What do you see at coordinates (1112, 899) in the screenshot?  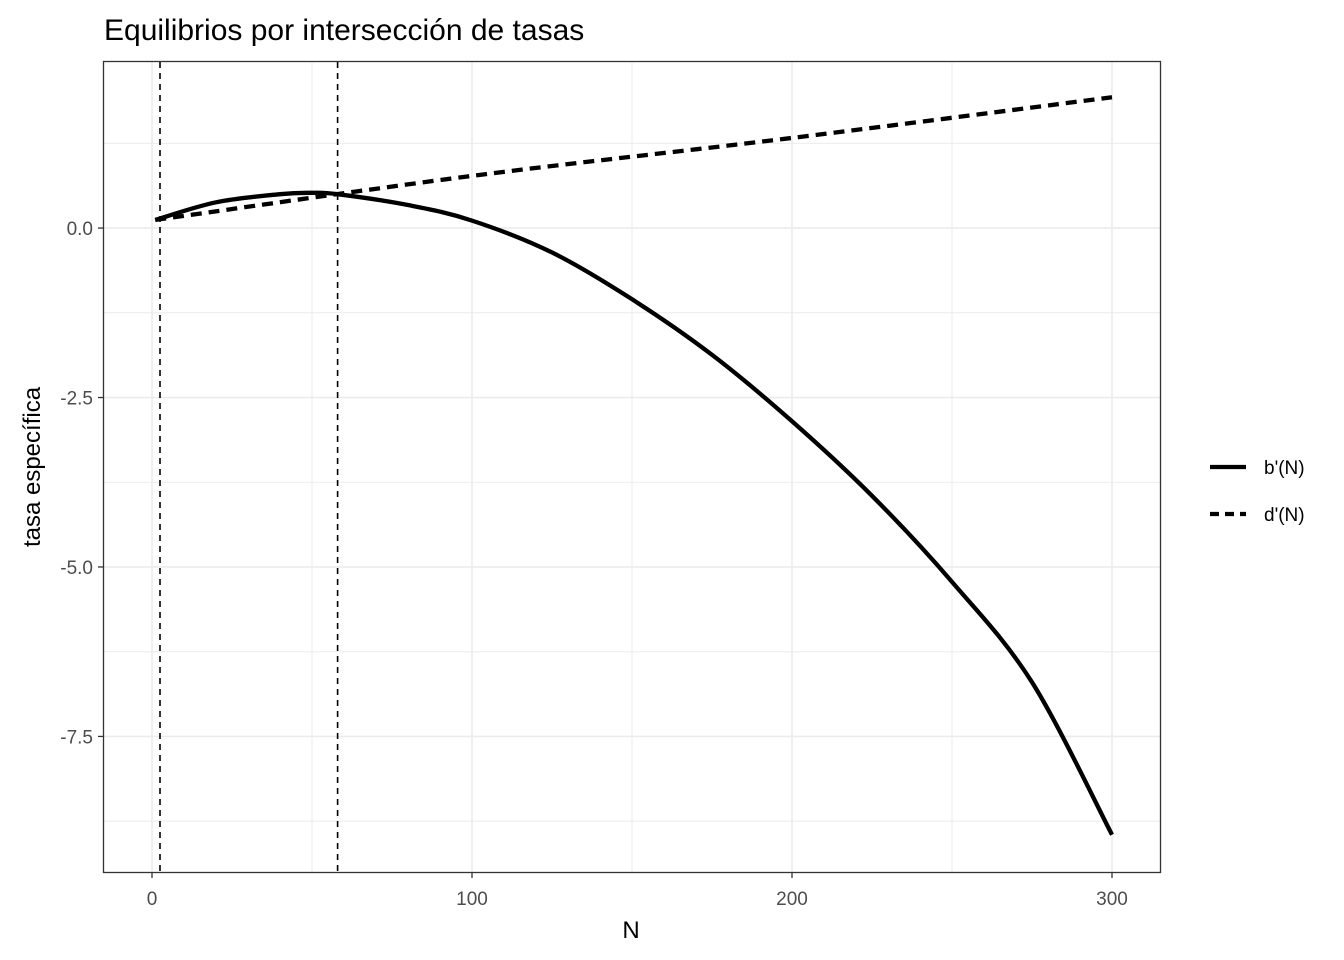 I see `x-tick-label: 300` at bounding box center [1112, 899].